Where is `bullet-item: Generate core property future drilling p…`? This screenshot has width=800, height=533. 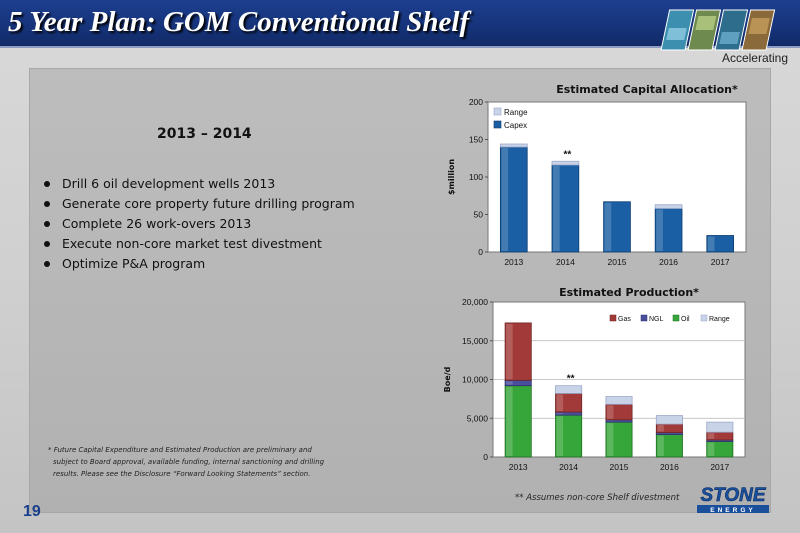 bullet-item: Generate core property future drilling p… is located at coordinates (199, 204).